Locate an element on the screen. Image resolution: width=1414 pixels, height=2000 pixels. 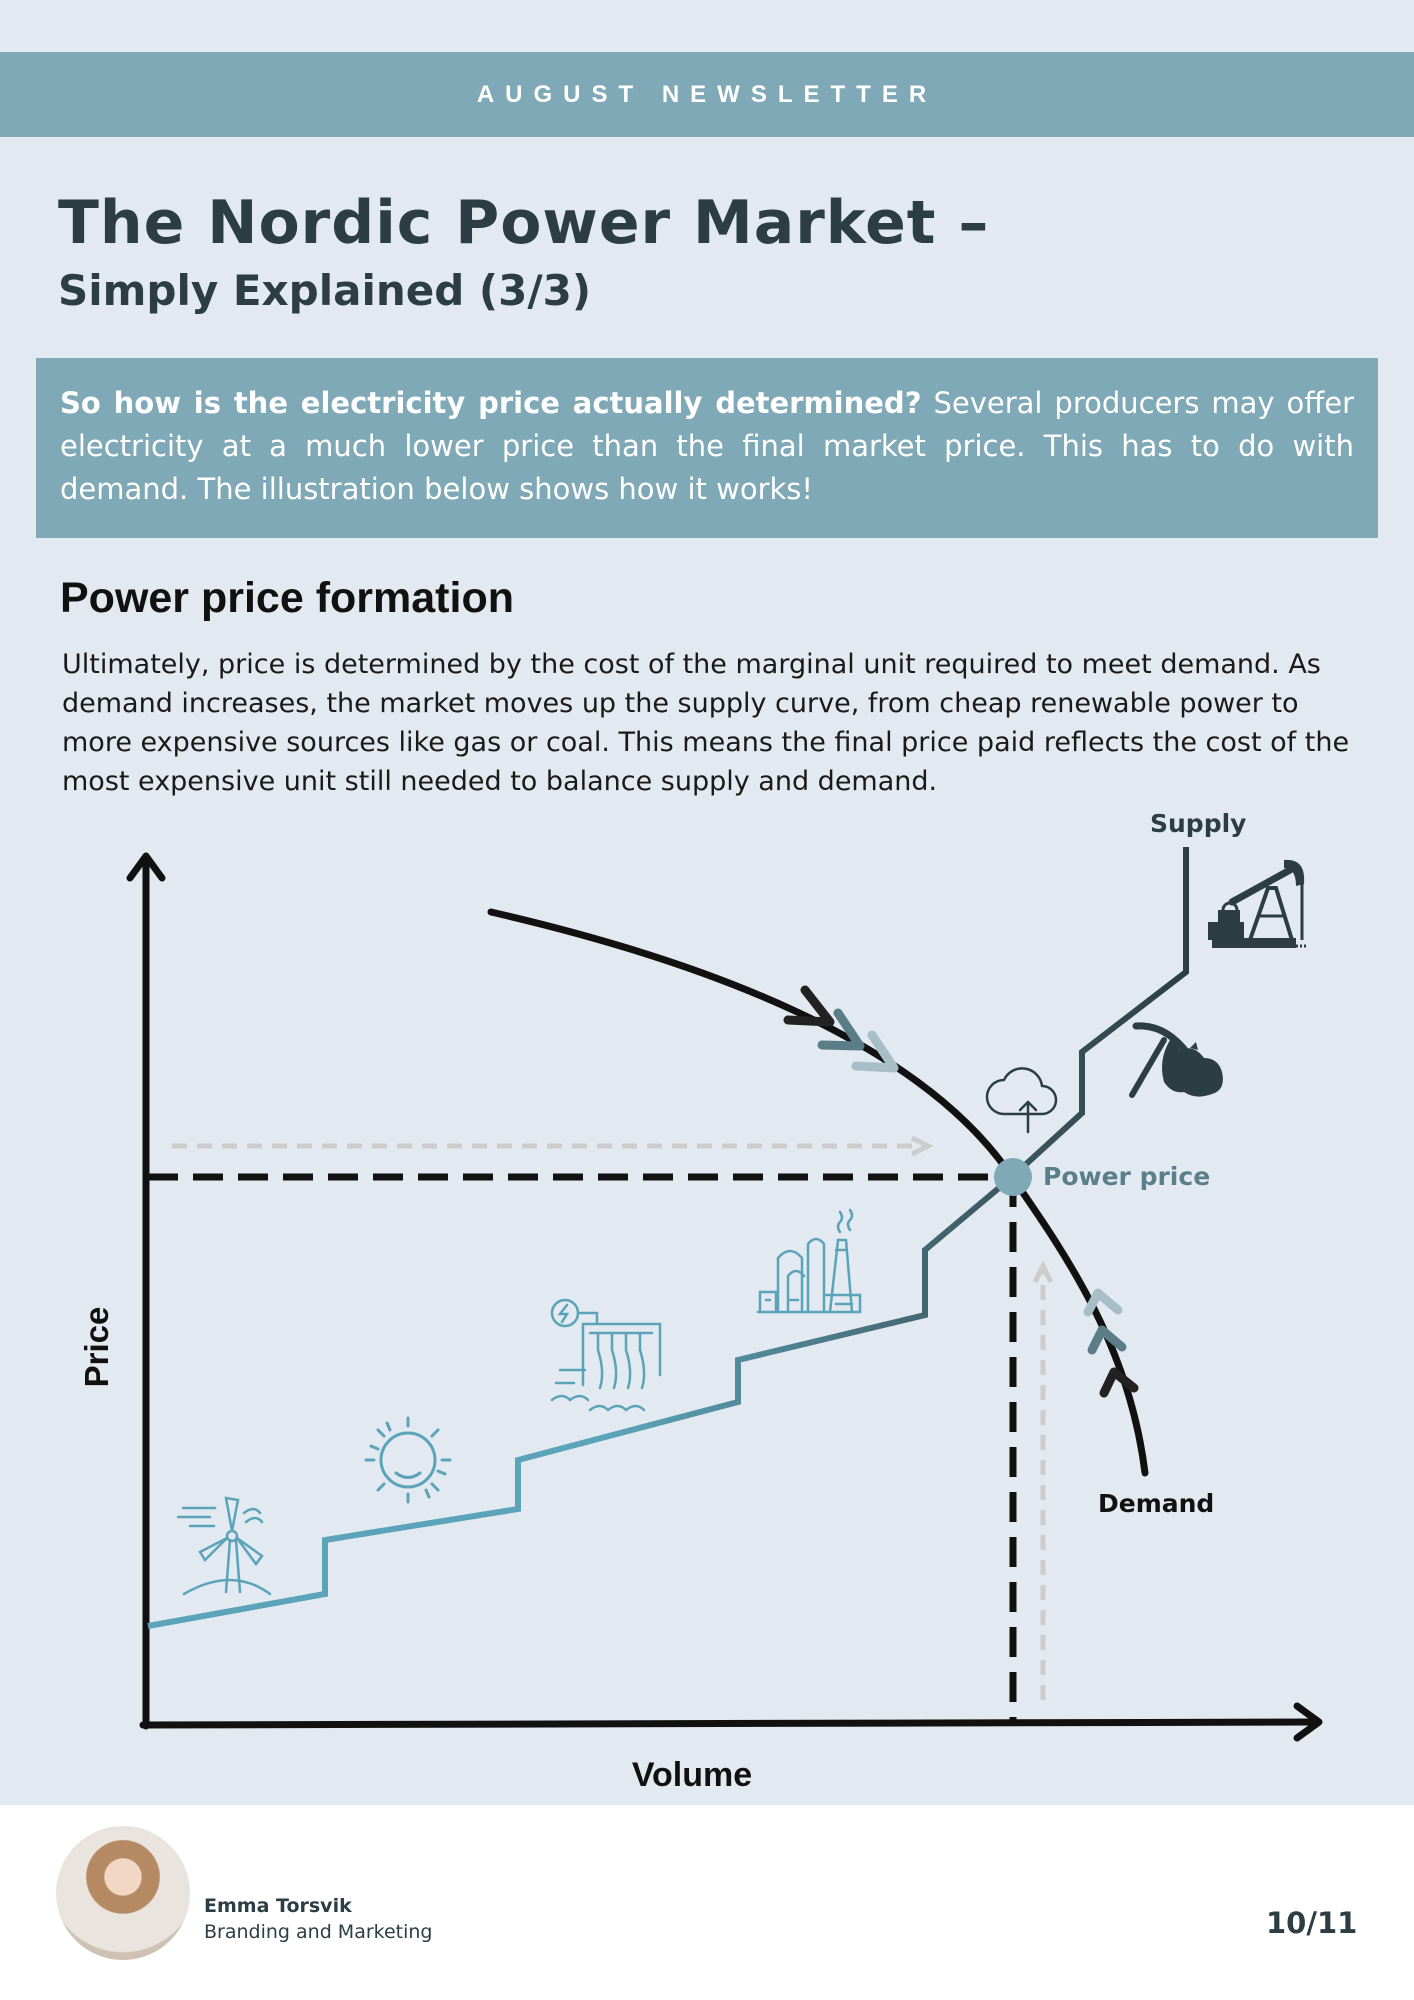
equilibrium-label: Power price is located at coordinates (1126, 1176).